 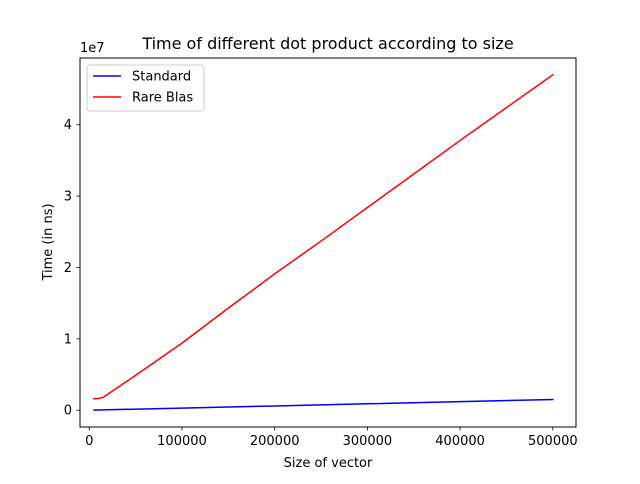 I want to click on y-axis: 0 1 2 3 4, so click(x=72, y=268).